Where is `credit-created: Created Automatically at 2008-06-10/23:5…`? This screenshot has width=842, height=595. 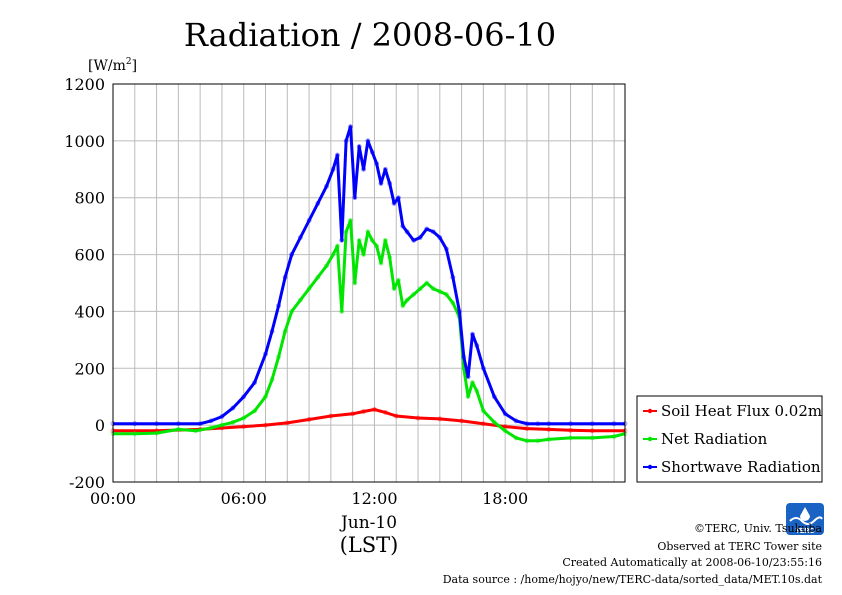
credit-created: Created Automatically at 2008-06-10/23:5… is located at coordinates (692, 562).